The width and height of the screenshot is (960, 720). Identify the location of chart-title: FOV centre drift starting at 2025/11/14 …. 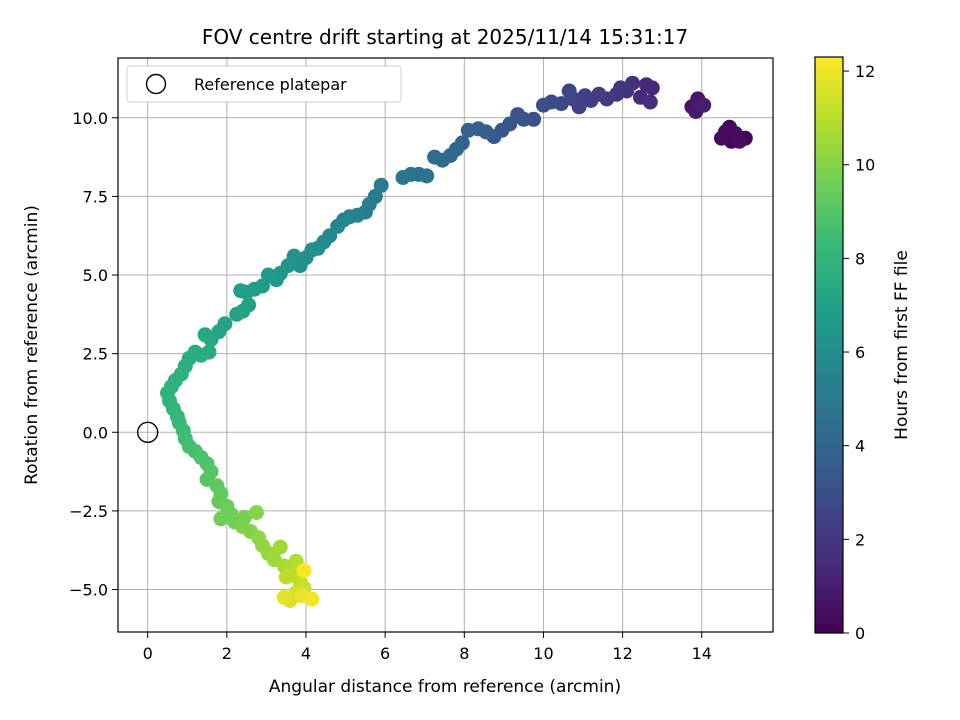
(445, 37).